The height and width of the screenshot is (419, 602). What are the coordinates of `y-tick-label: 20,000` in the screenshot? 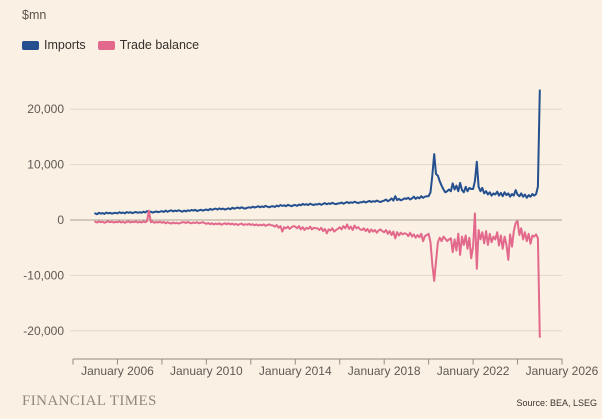 It's located at (45, 109).